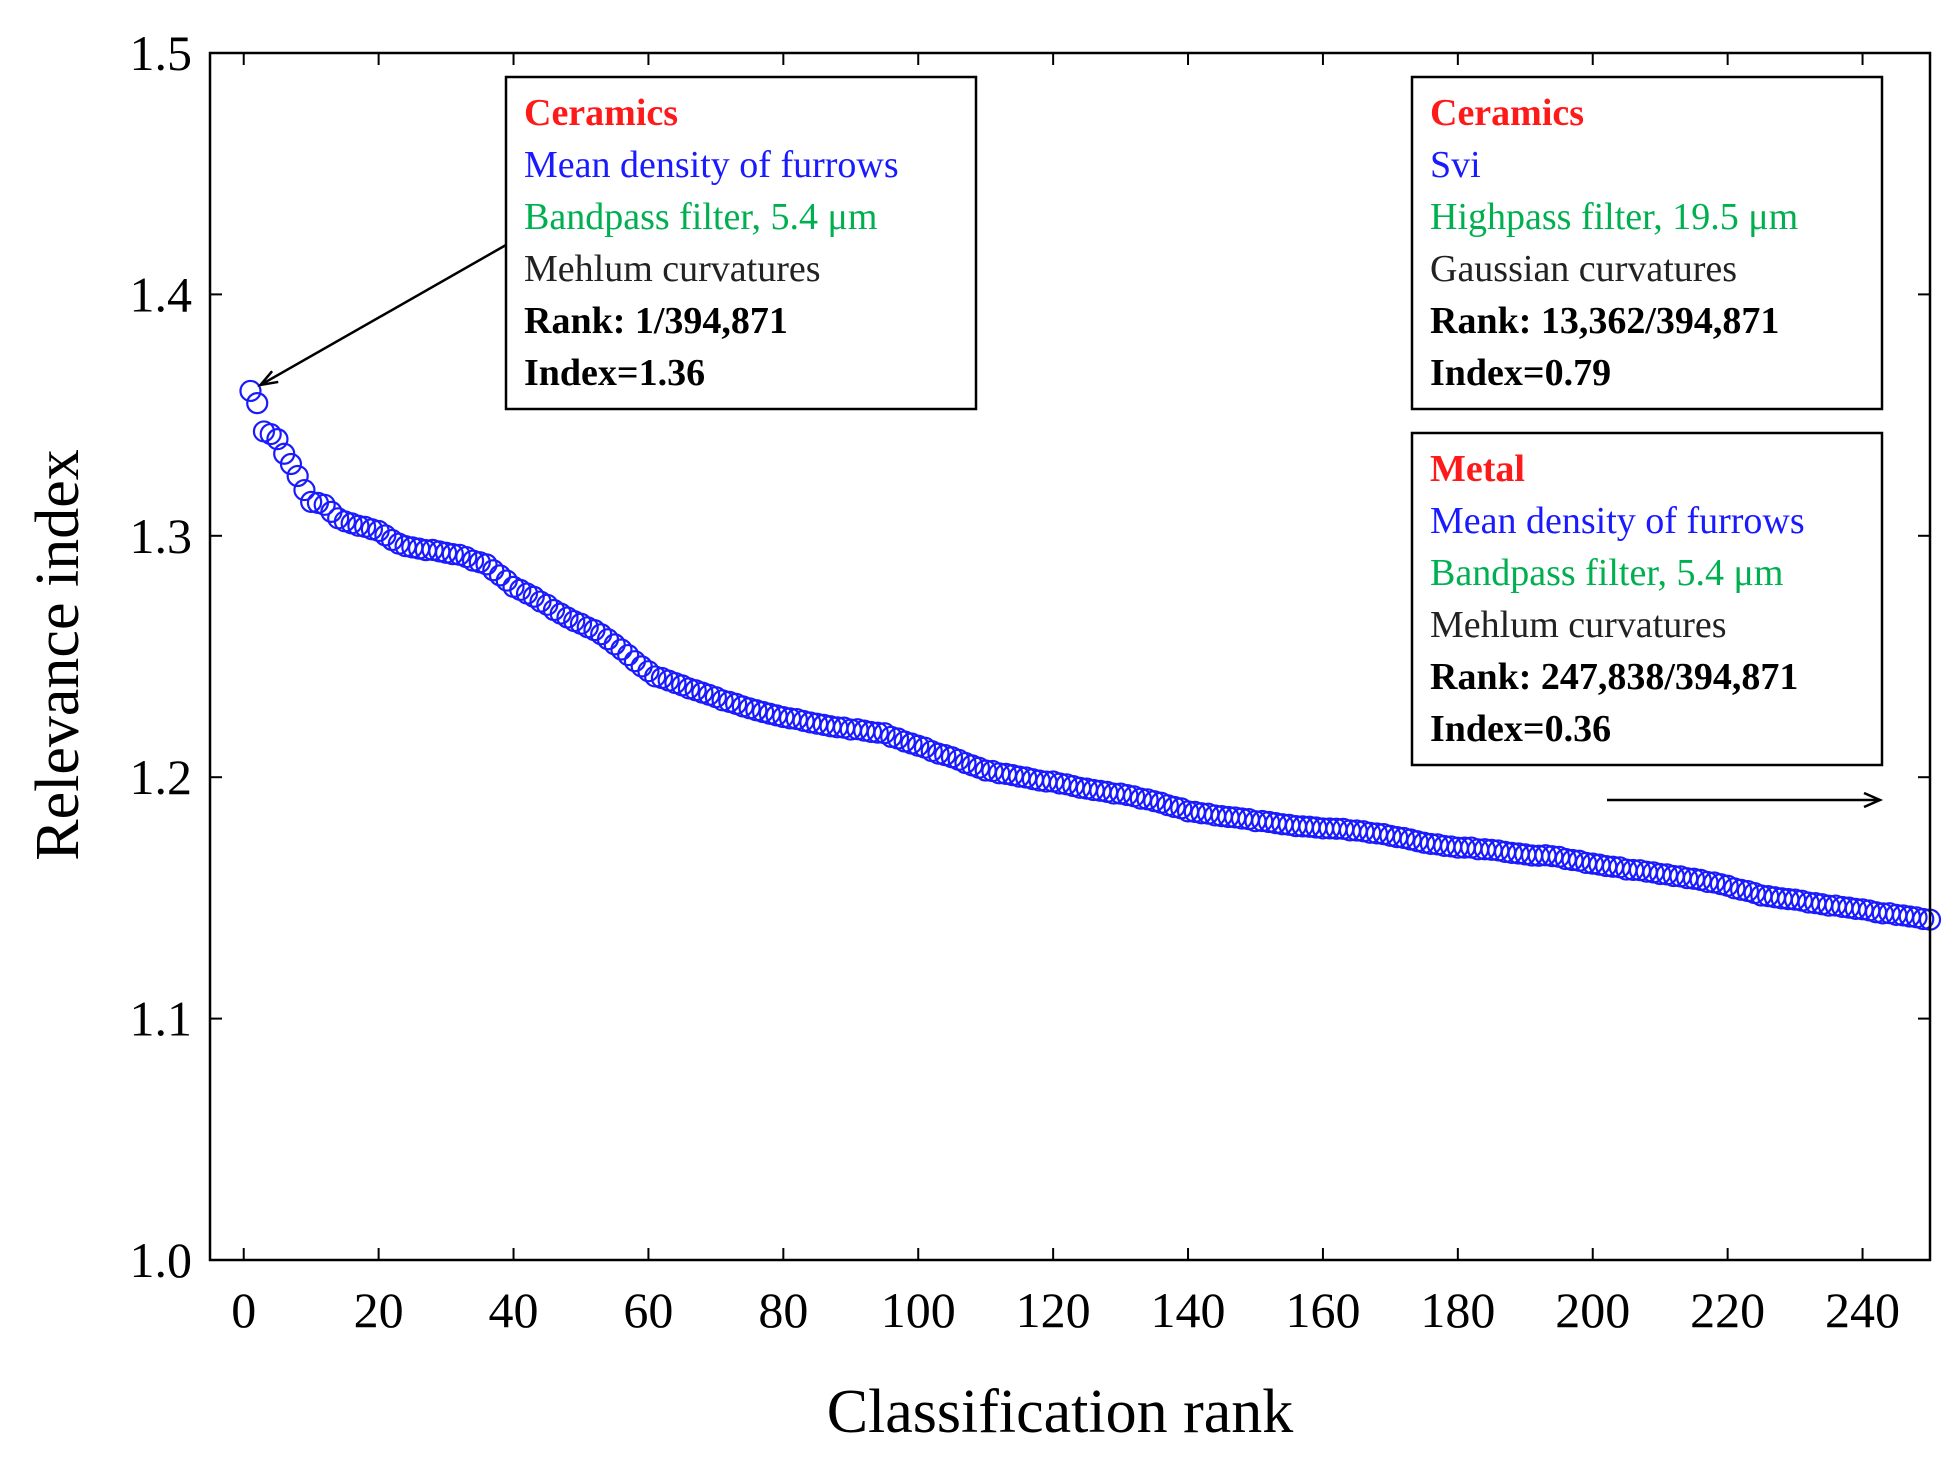 This screenshot has width=1956, height=1462. What do you see at coordinates (1053, 1310) in the screenshot?
I see `x-tick-label: 120` at bounding box center [1053, 1310].